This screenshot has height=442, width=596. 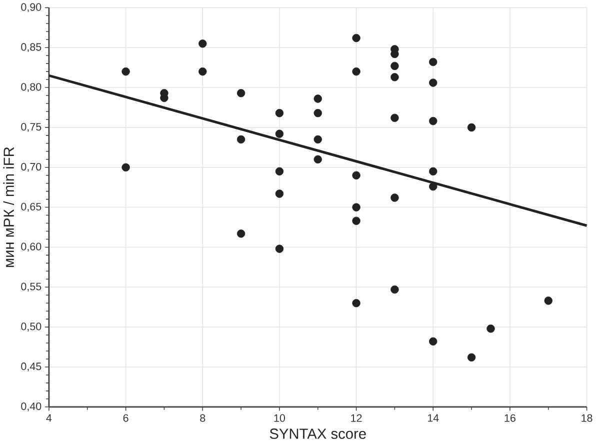 I want to click on y-tick-label: 0,40, so click(x=31, y=407).